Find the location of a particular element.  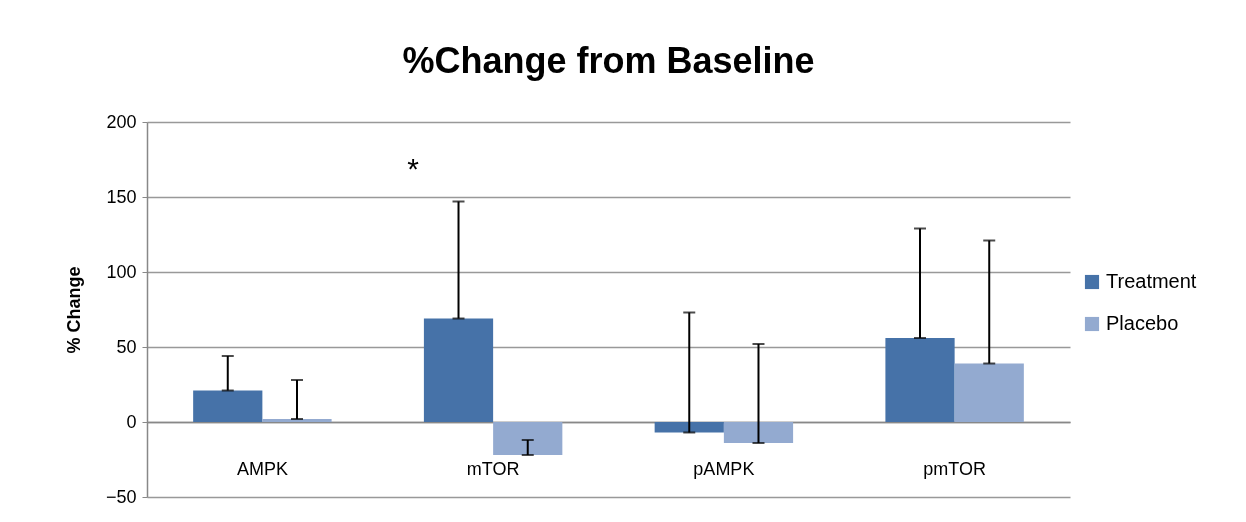

x-tick-label: AMPK is located at coordinates (262, 468).